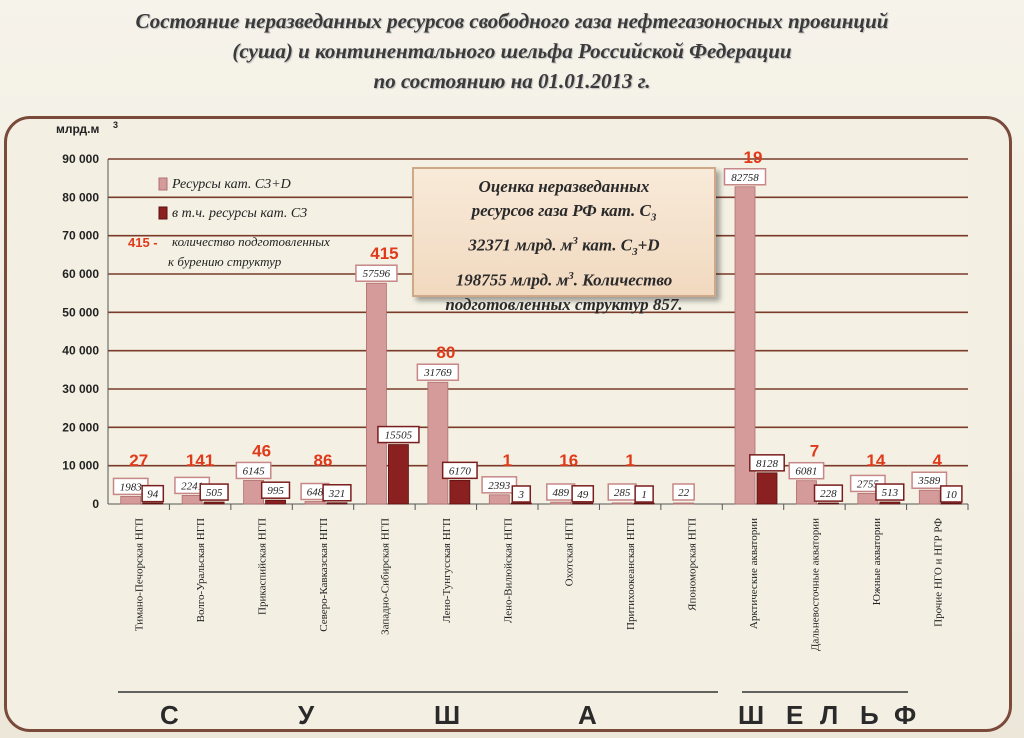  I want to click on data-label-total: 82758, so click(745, 178).